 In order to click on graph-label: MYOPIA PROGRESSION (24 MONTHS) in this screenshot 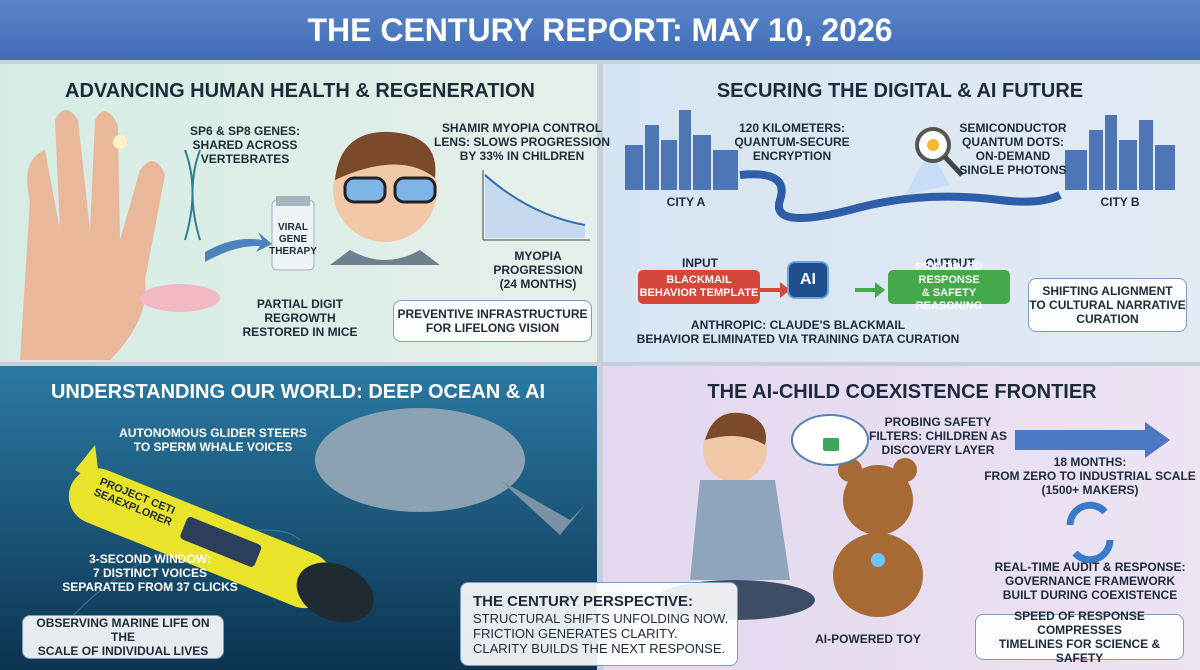, I will do `click(537, 270)`.